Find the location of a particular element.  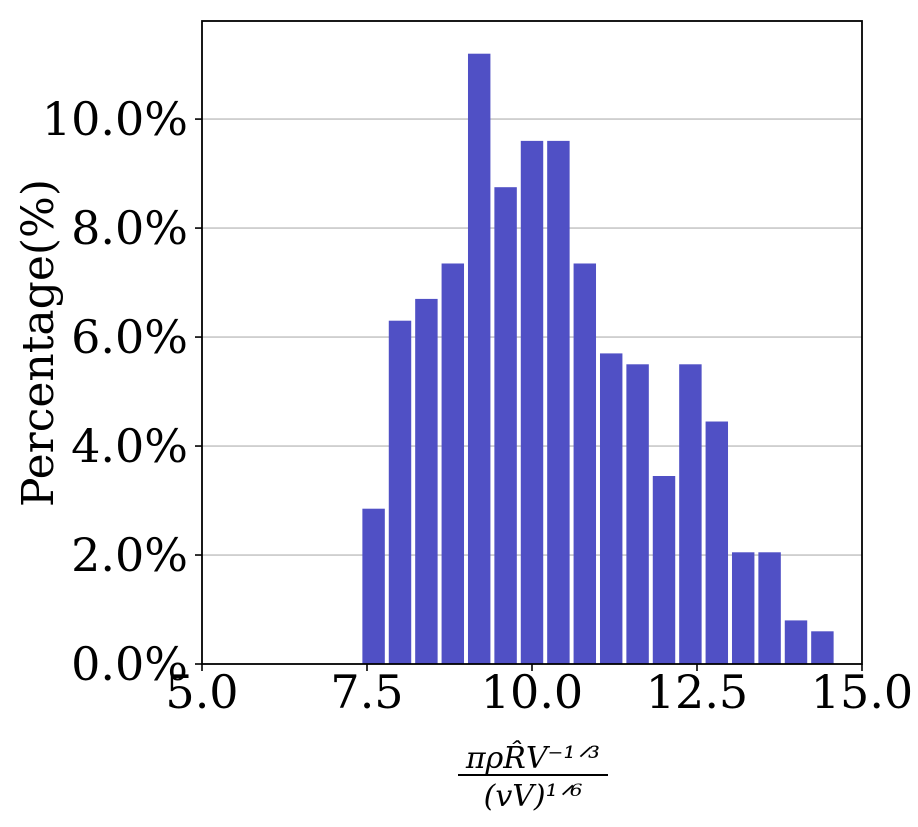

y-axis-ticks: 0.0% 2.0% 4.0% 6.0% 8.0% 10.0% is located at coordinates (122, 391).